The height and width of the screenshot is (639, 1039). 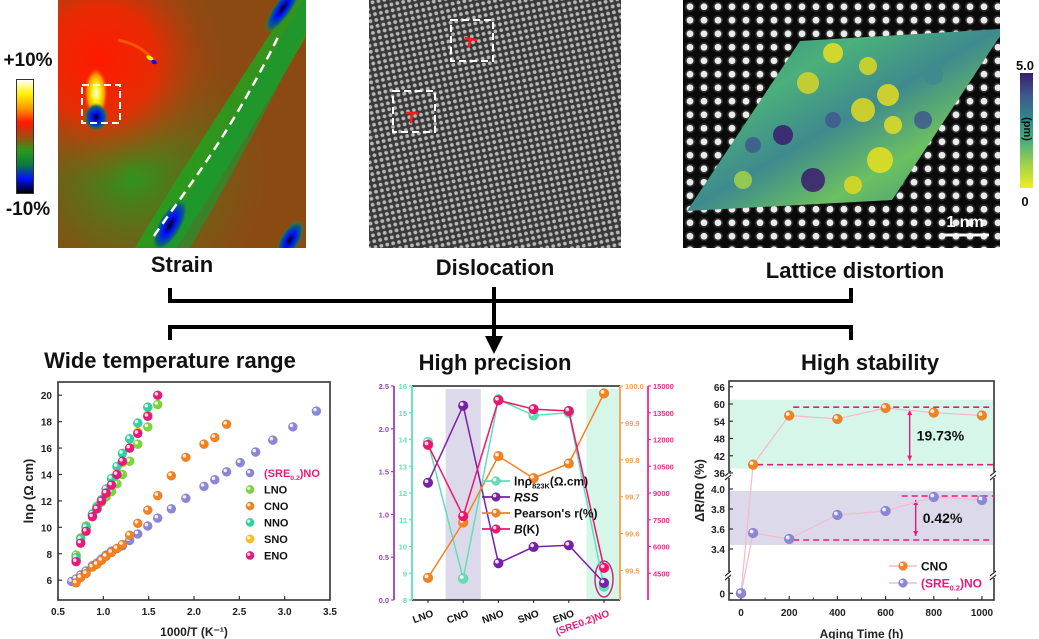 What do you see at coordinates (285, 612) in the screenshot?
I see `x-tick-label: 3.0` at bounding box center [285, 612].